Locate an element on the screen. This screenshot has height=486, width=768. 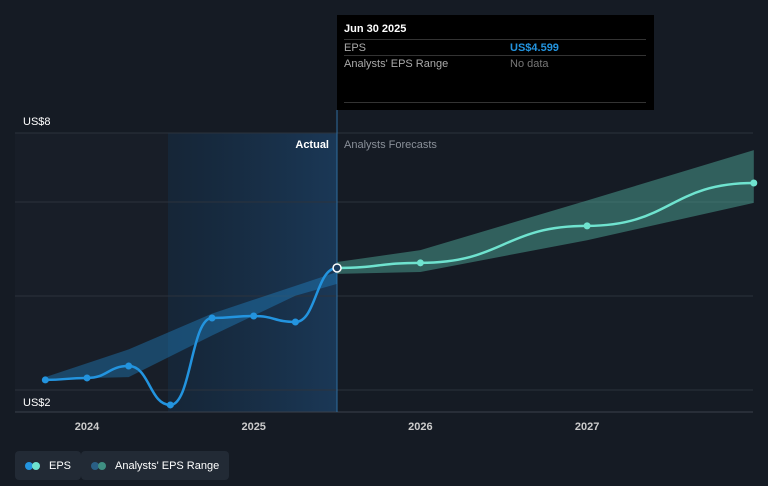
legend-eps: EPS is located at coordinates (48, 465).